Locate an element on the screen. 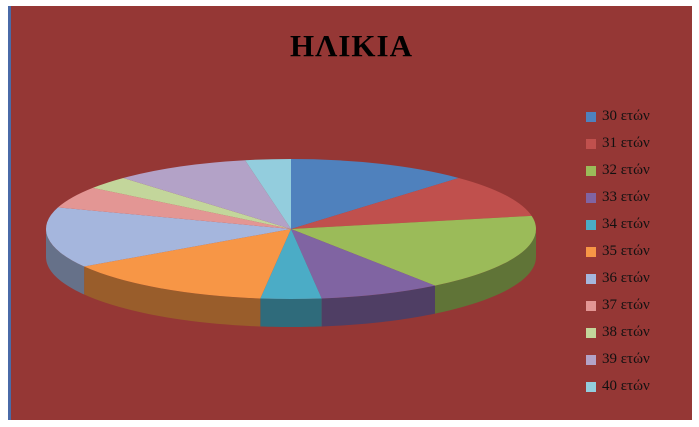 Image resolution: width=699 pixels, height=427 pixels. chart-title: ΗΛΙΚΙΑ is located at coordinates (351, 45).